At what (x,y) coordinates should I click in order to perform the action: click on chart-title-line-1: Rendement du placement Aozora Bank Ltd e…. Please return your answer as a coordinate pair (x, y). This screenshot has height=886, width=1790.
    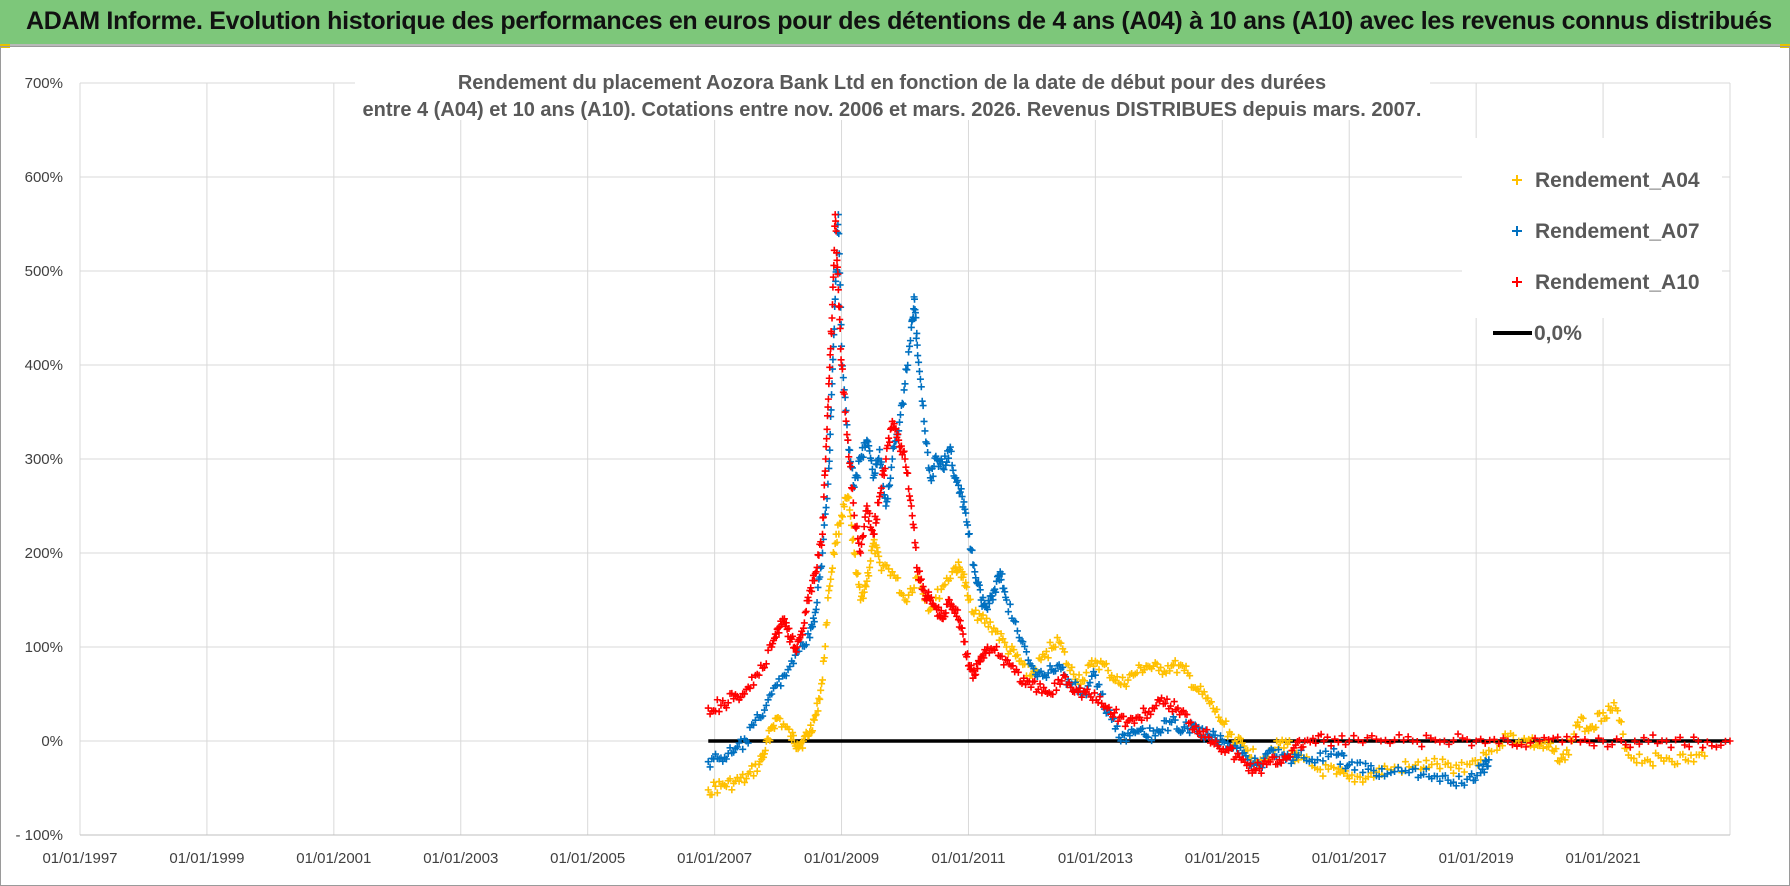
    Looking at the image, I should click on (892, 83).